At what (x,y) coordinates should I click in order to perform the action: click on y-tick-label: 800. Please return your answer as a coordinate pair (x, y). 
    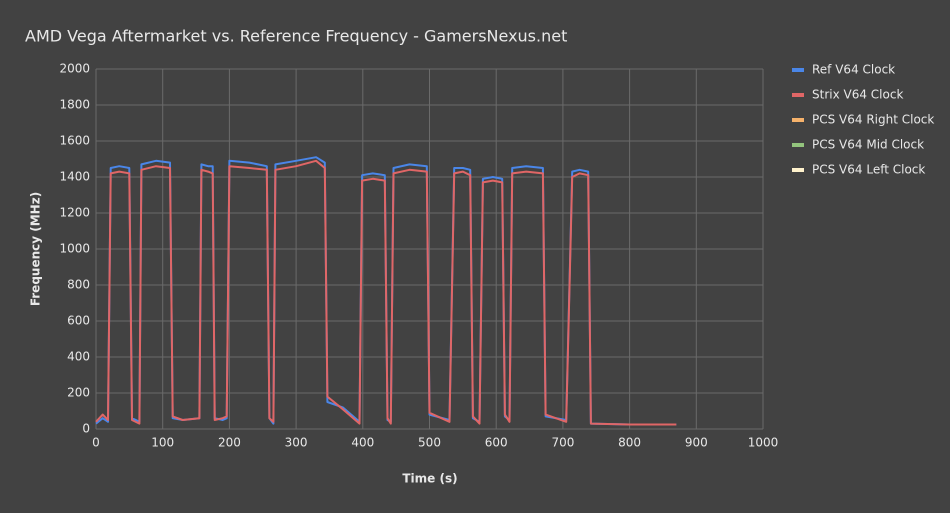
    Looking at the image, I should click on (78, 285).